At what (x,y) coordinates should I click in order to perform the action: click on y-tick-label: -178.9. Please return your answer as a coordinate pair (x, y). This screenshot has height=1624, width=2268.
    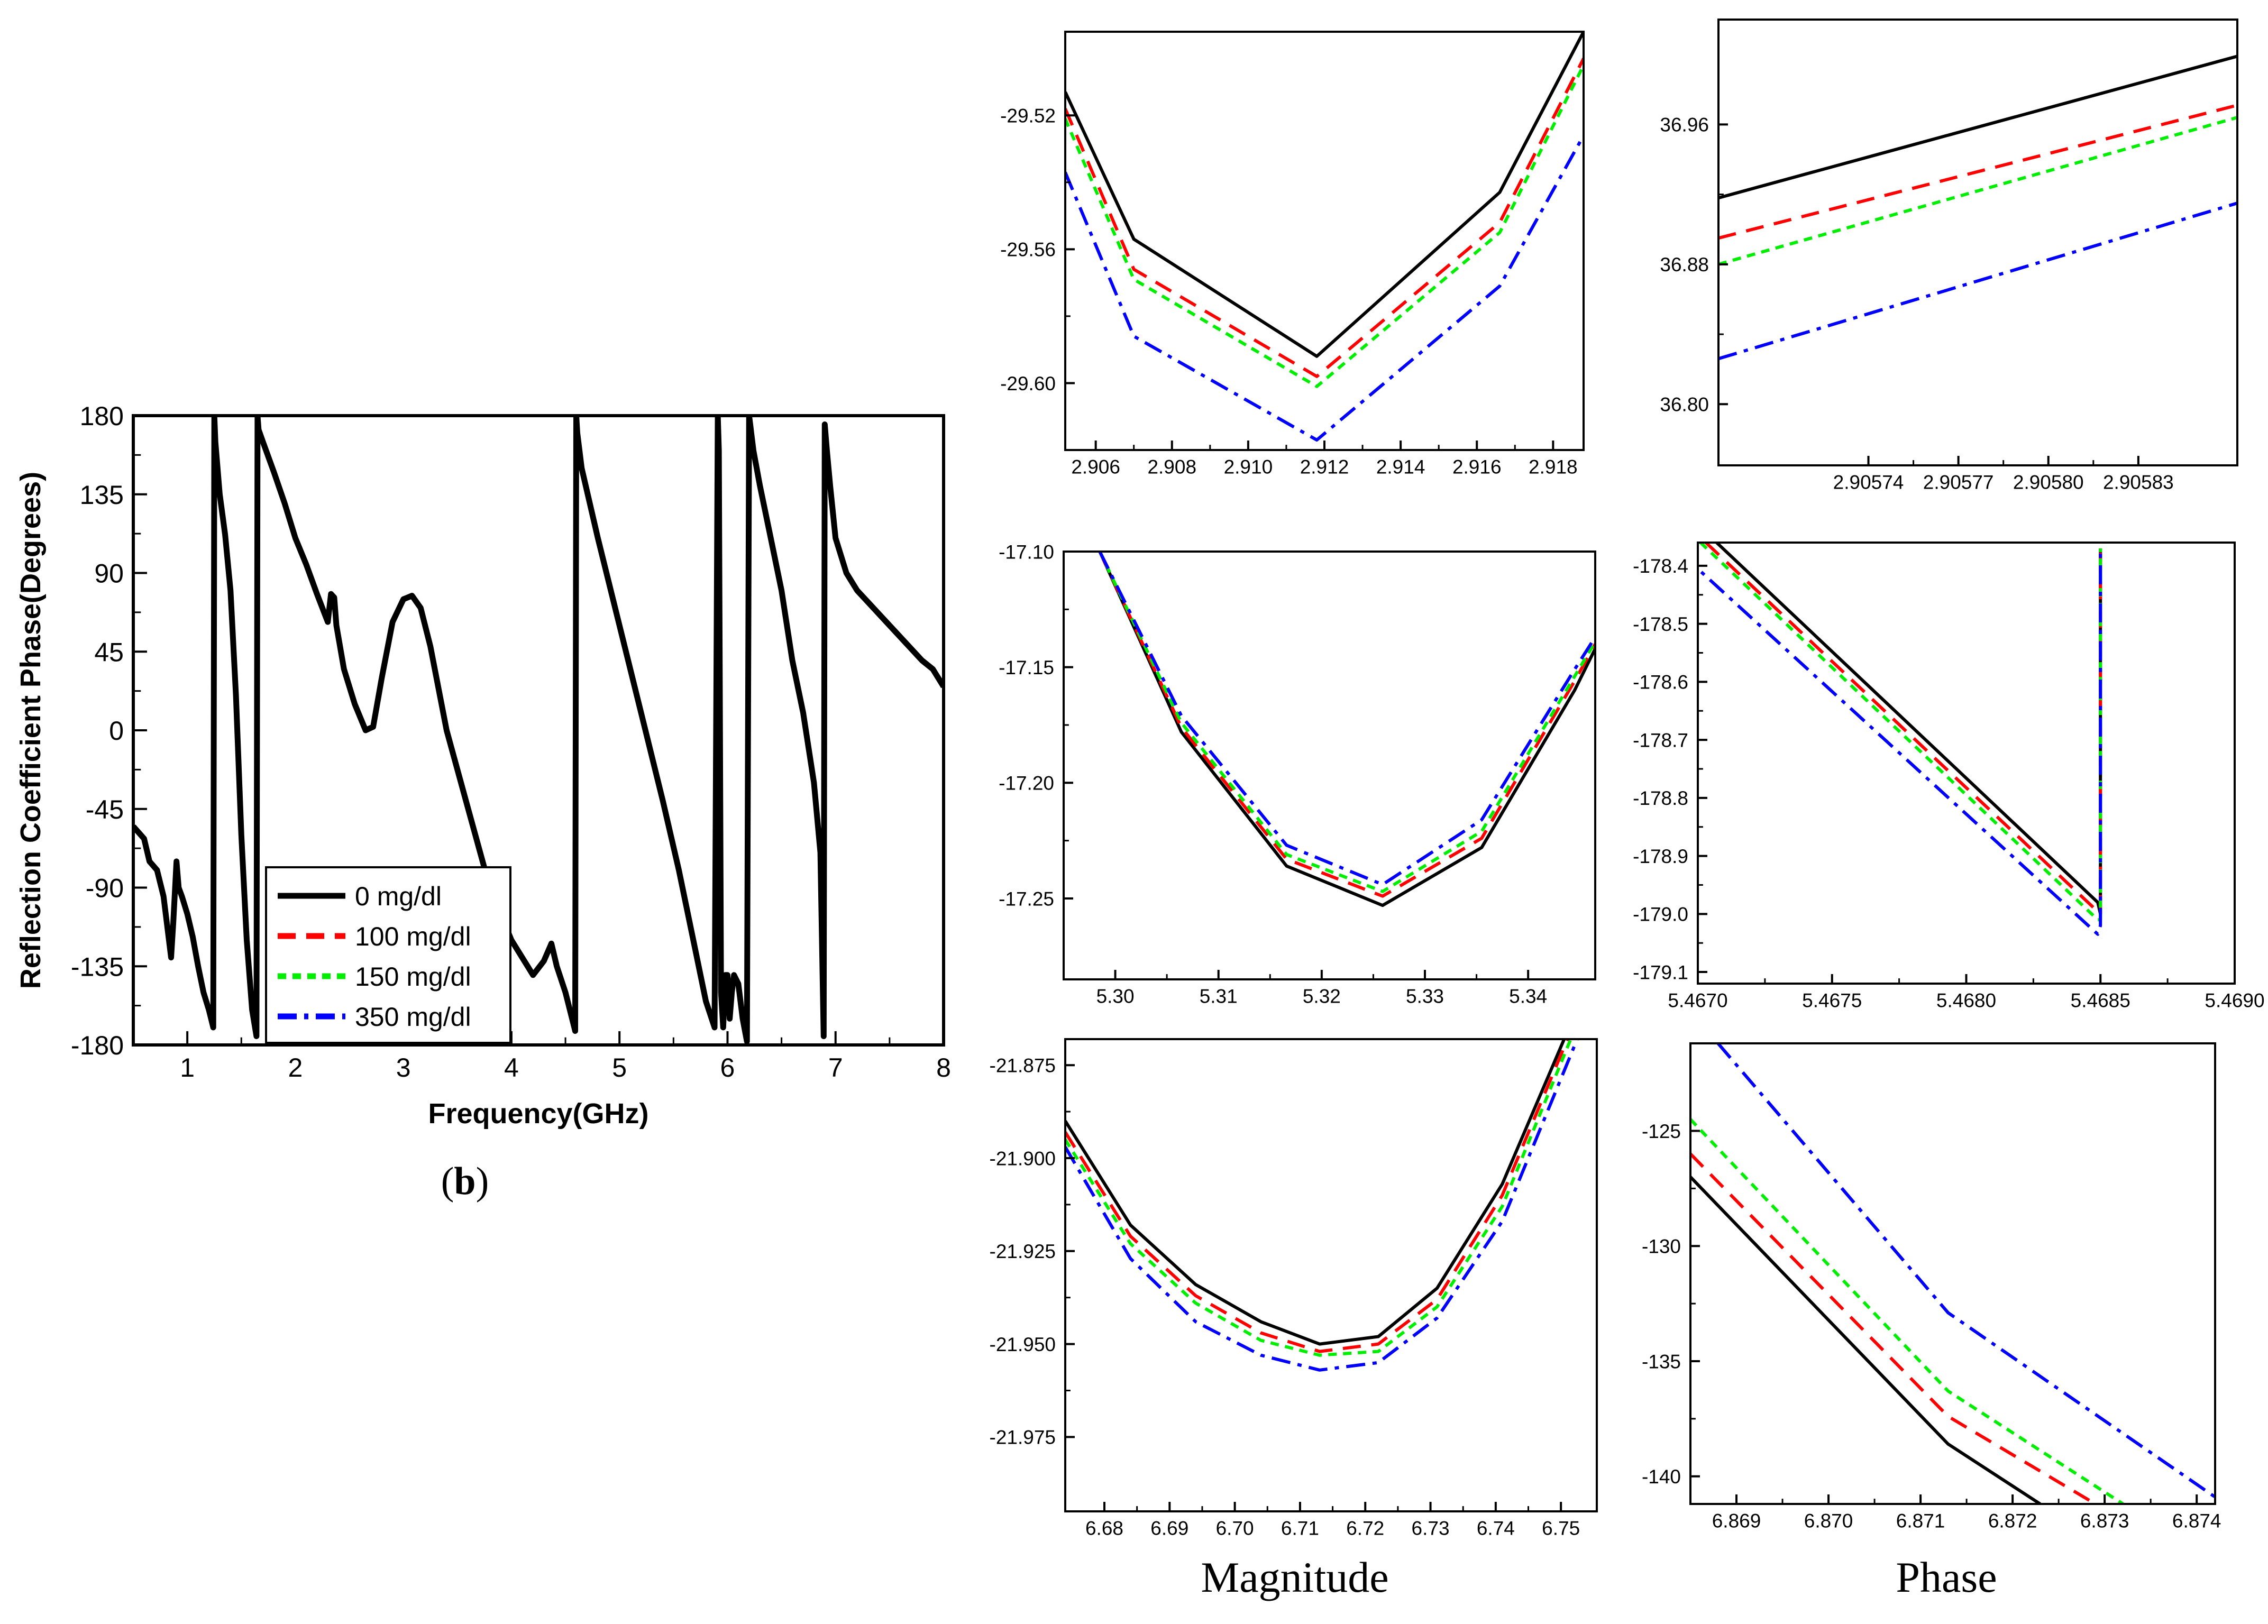
    Looking at the image, I should click on (1660, 856).